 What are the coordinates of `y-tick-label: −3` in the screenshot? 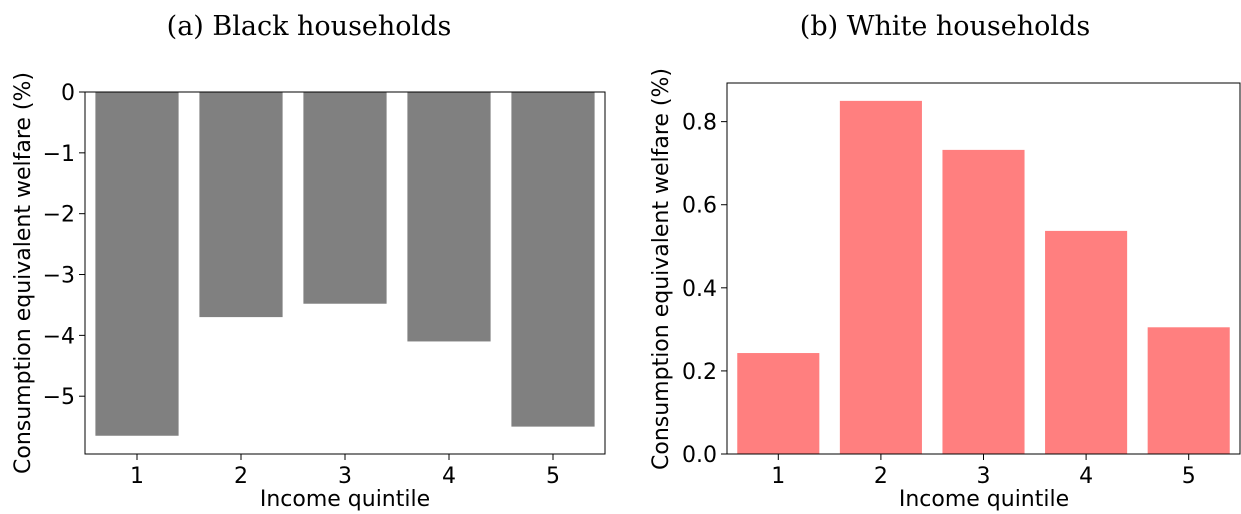 It's located at (59, 276).